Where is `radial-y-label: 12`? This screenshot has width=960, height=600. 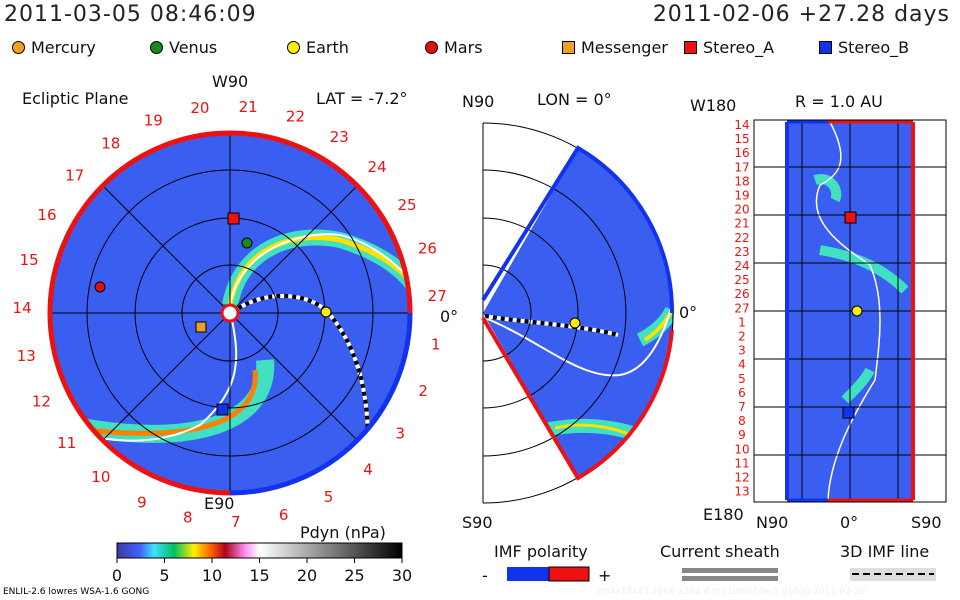
radial-y-label: 12 is located at coordinates (741, 478).